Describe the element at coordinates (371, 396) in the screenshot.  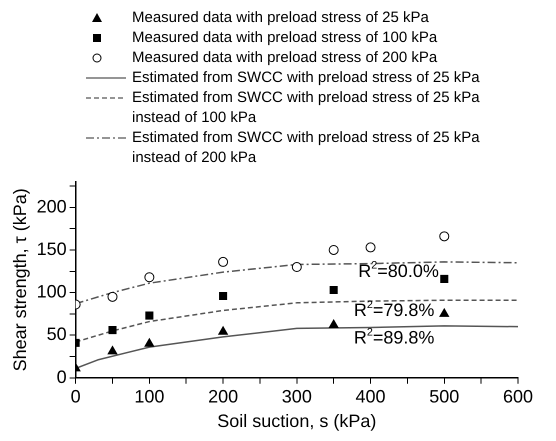
I see `x-tick-label: 400` at that location.